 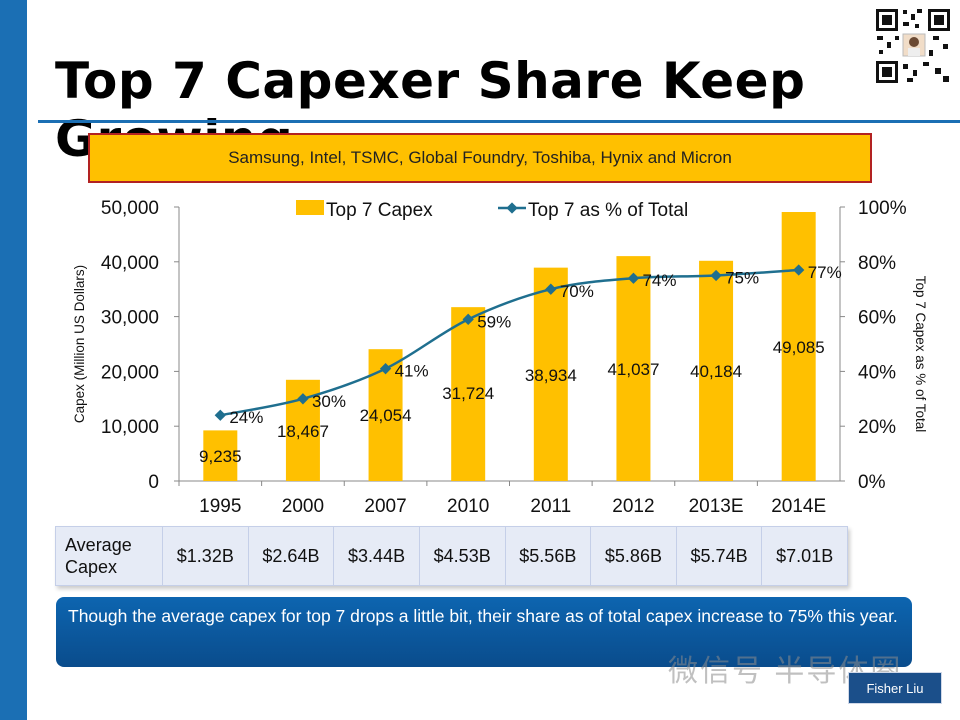 I want to click on y-tick-label: 20,000, so click(x=130, y=372).